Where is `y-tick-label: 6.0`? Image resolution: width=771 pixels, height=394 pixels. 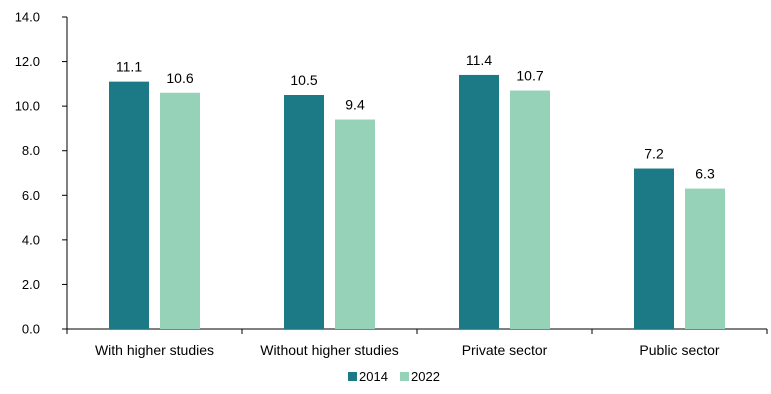
y-tick-label: 6.0 is located at coordinates (31, 195).